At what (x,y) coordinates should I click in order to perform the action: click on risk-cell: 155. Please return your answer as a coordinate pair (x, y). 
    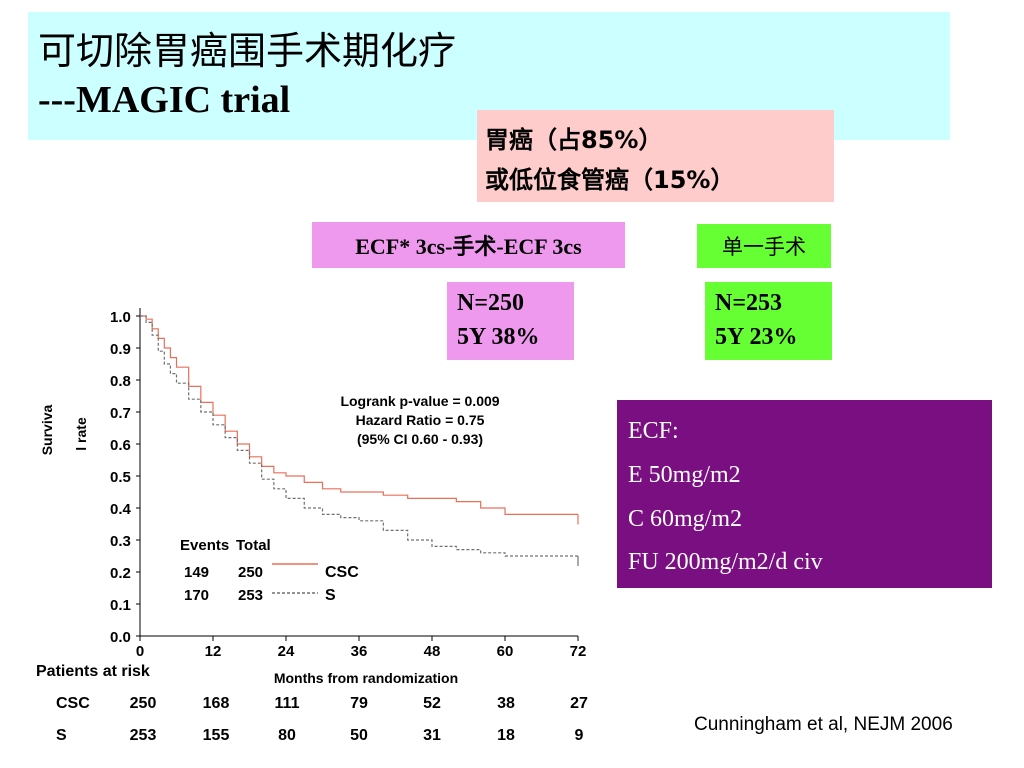
    Looking at the image, I should click on (216, 735).